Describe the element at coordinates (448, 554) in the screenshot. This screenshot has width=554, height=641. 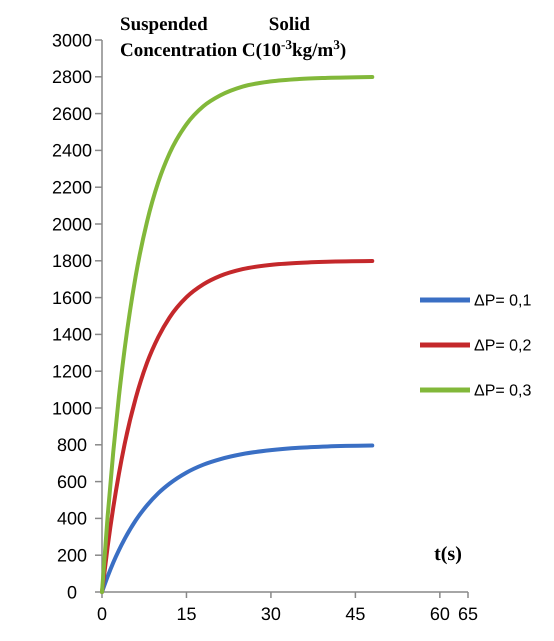
I see `x-axis-title: t(s)` at that location.